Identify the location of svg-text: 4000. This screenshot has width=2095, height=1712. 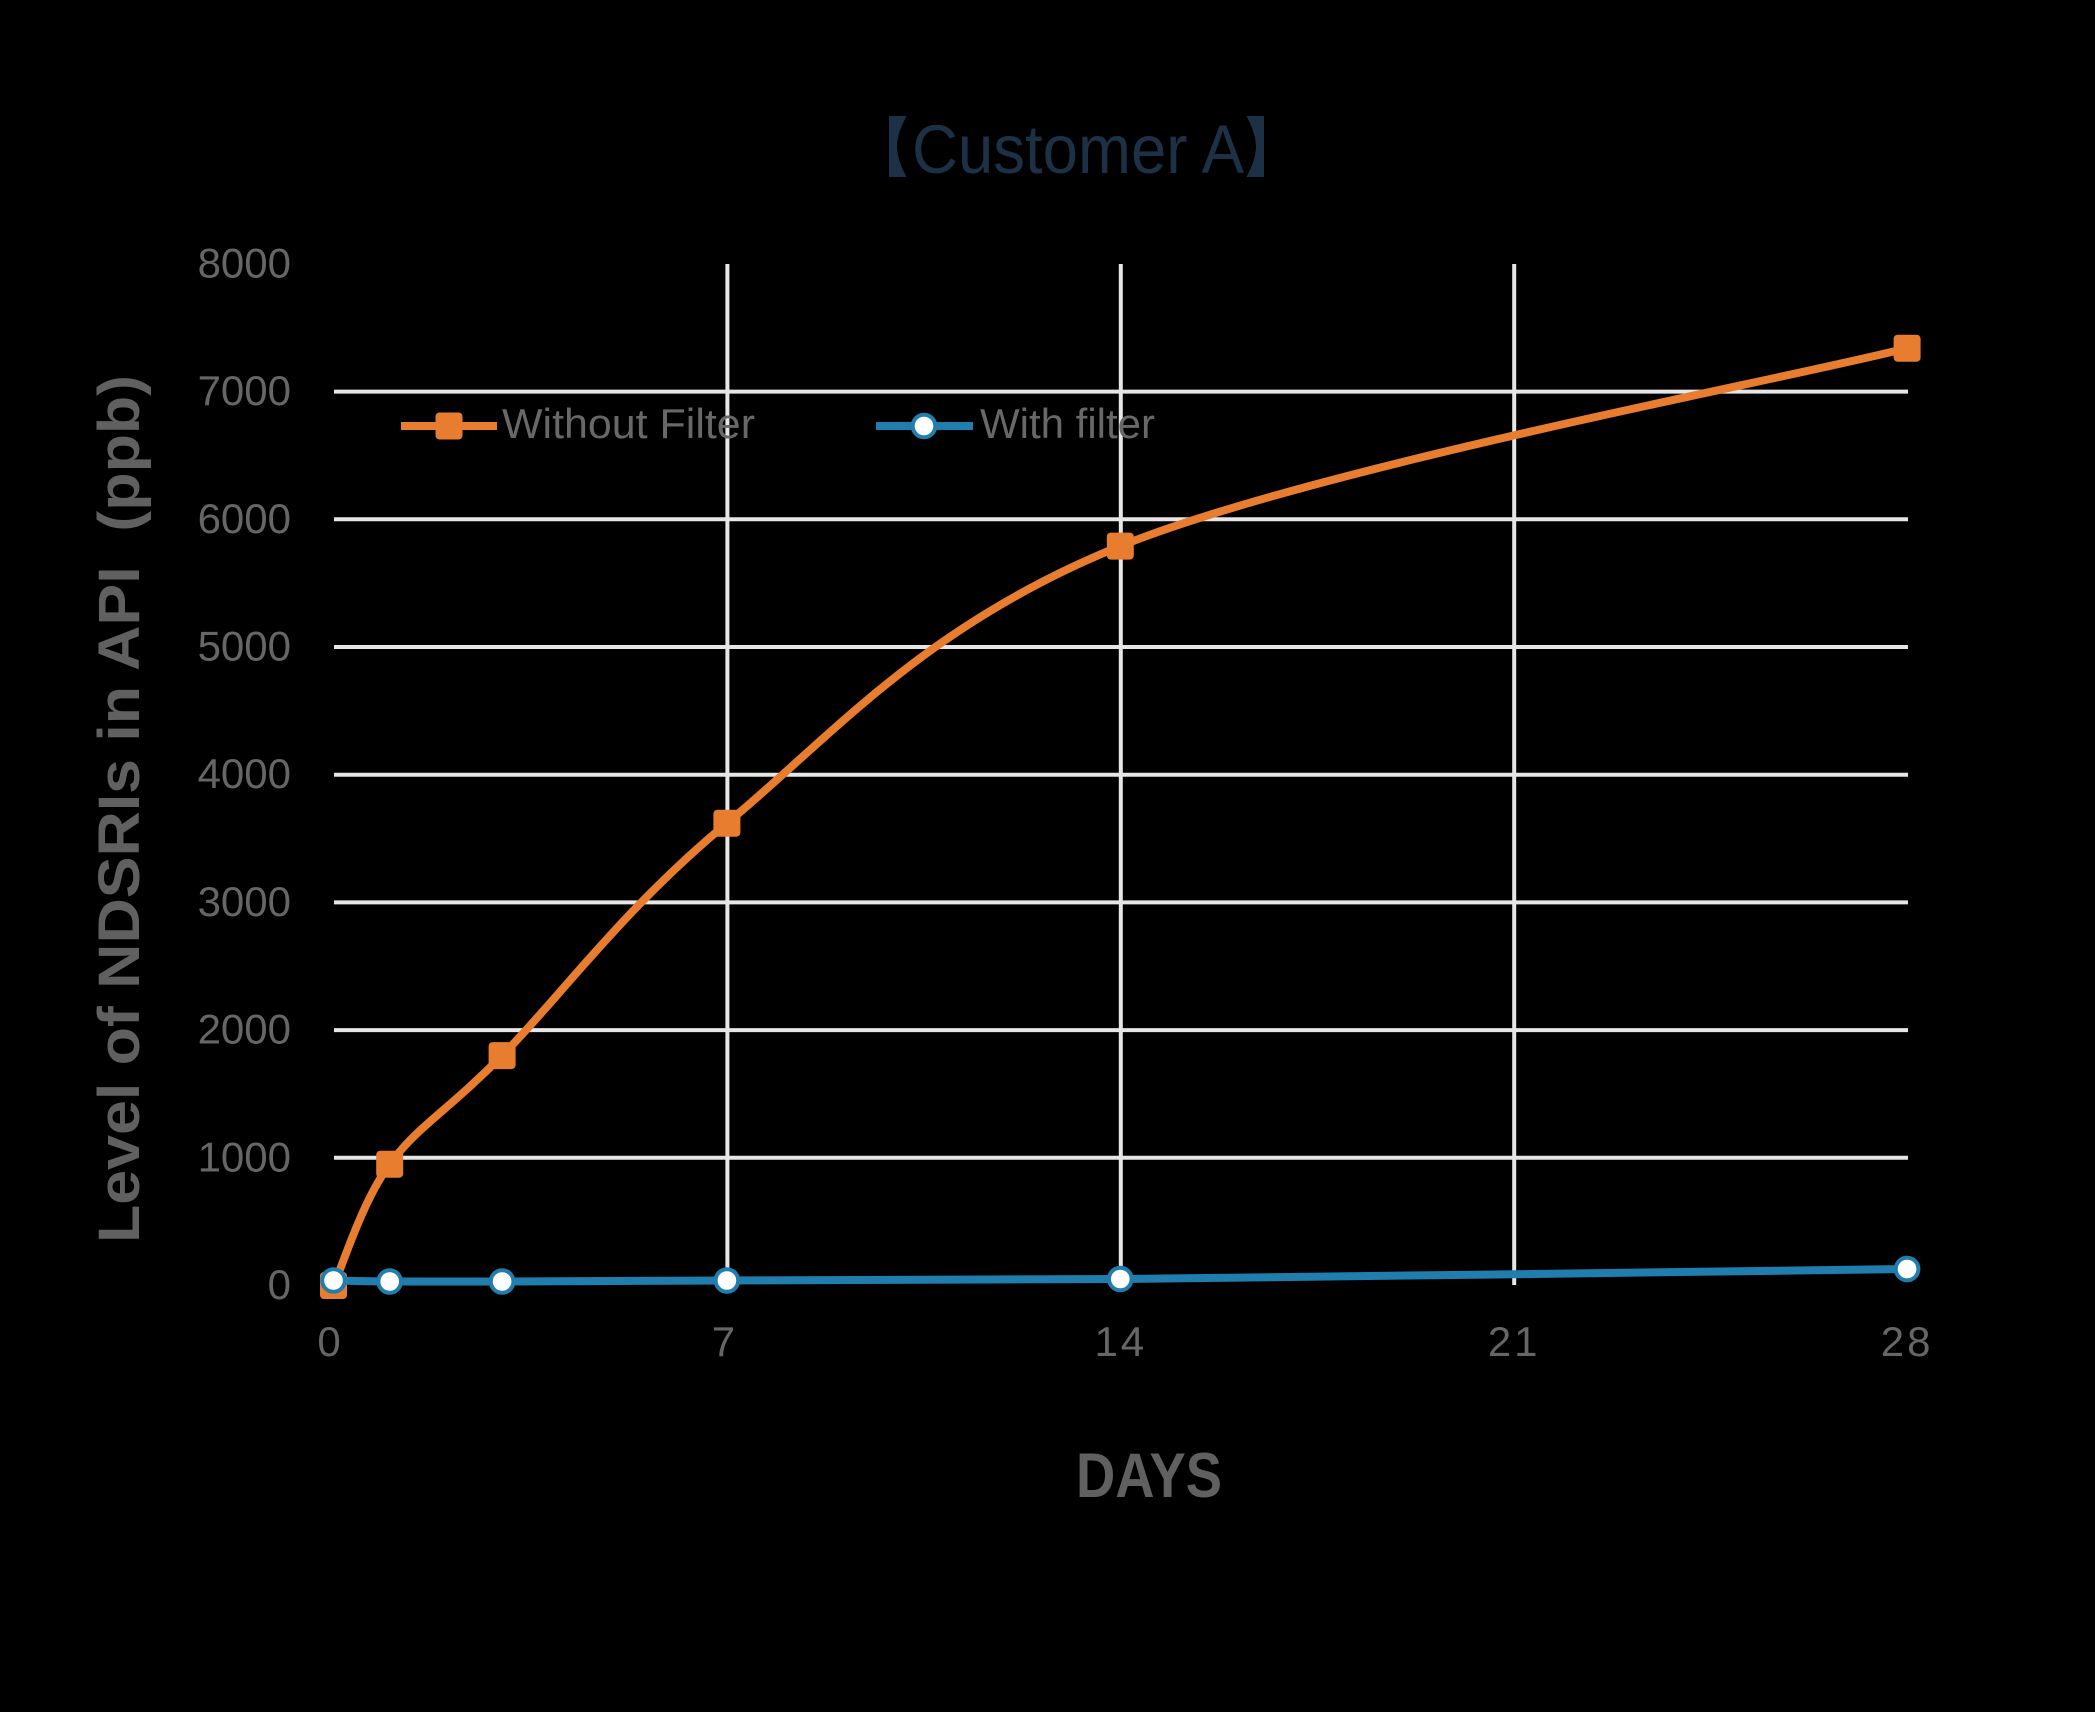
(244, 773).